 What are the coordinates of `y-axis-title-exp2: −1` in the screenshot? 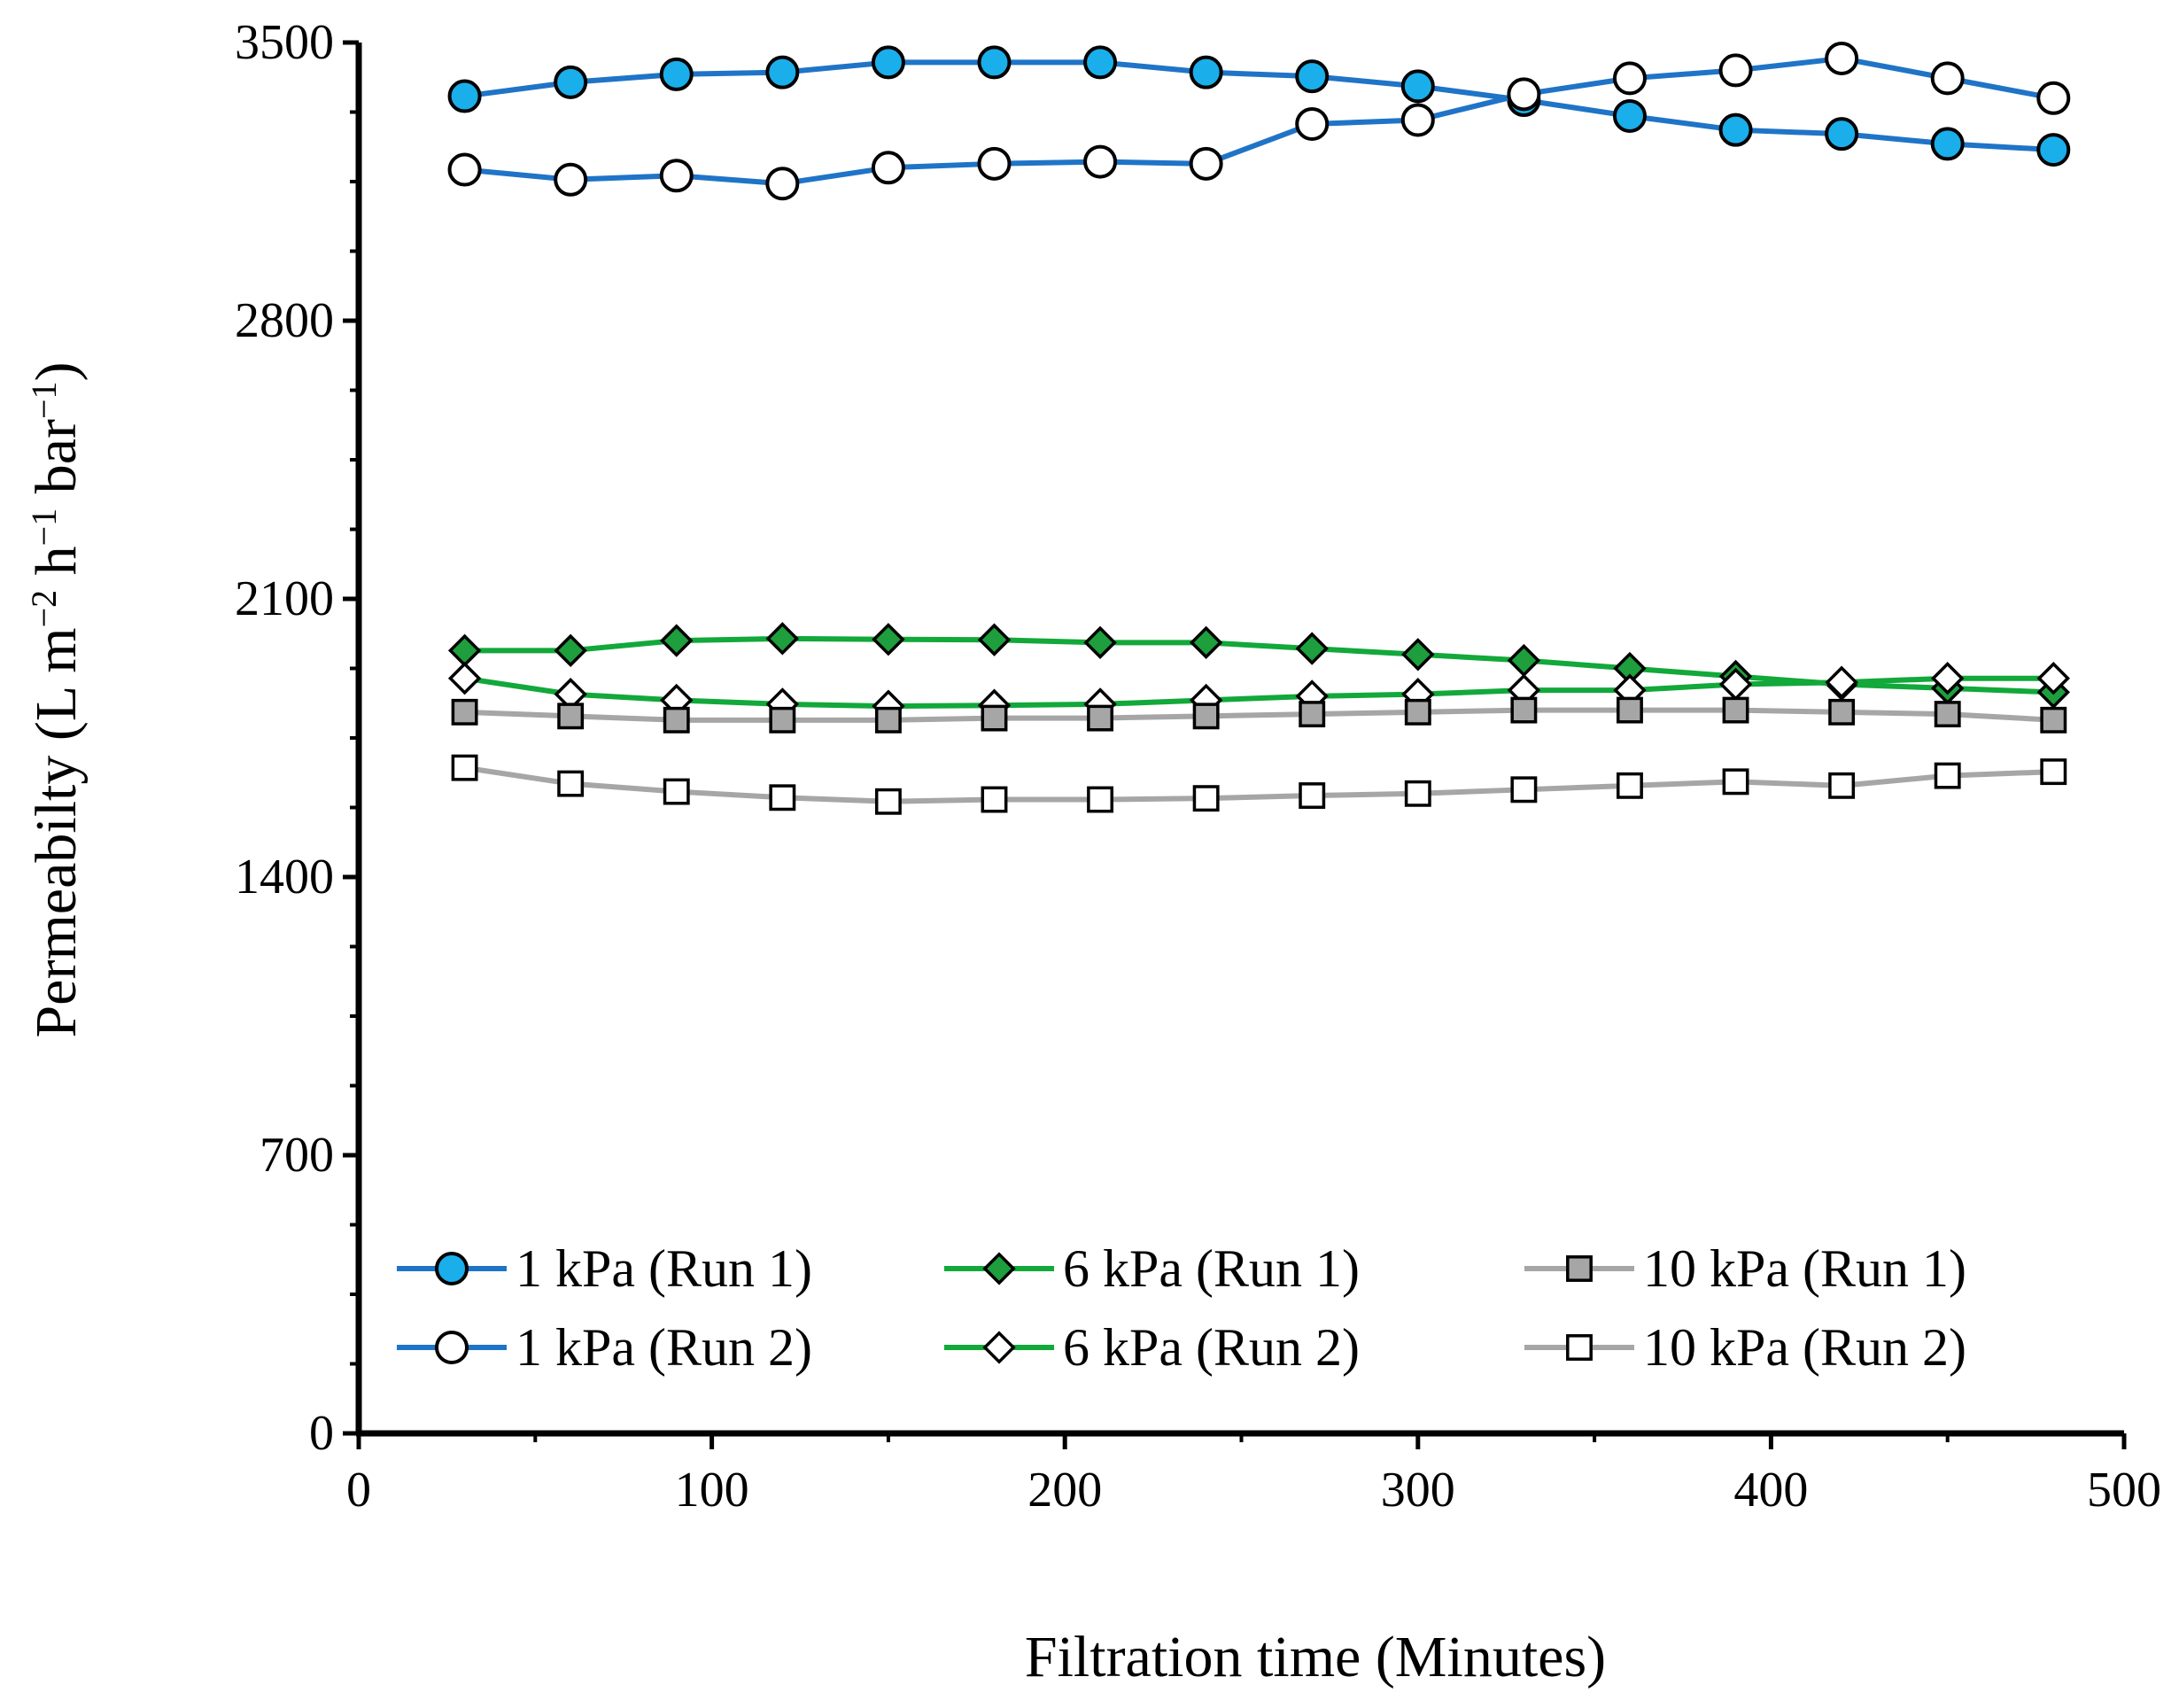 It's located at (44, 528).